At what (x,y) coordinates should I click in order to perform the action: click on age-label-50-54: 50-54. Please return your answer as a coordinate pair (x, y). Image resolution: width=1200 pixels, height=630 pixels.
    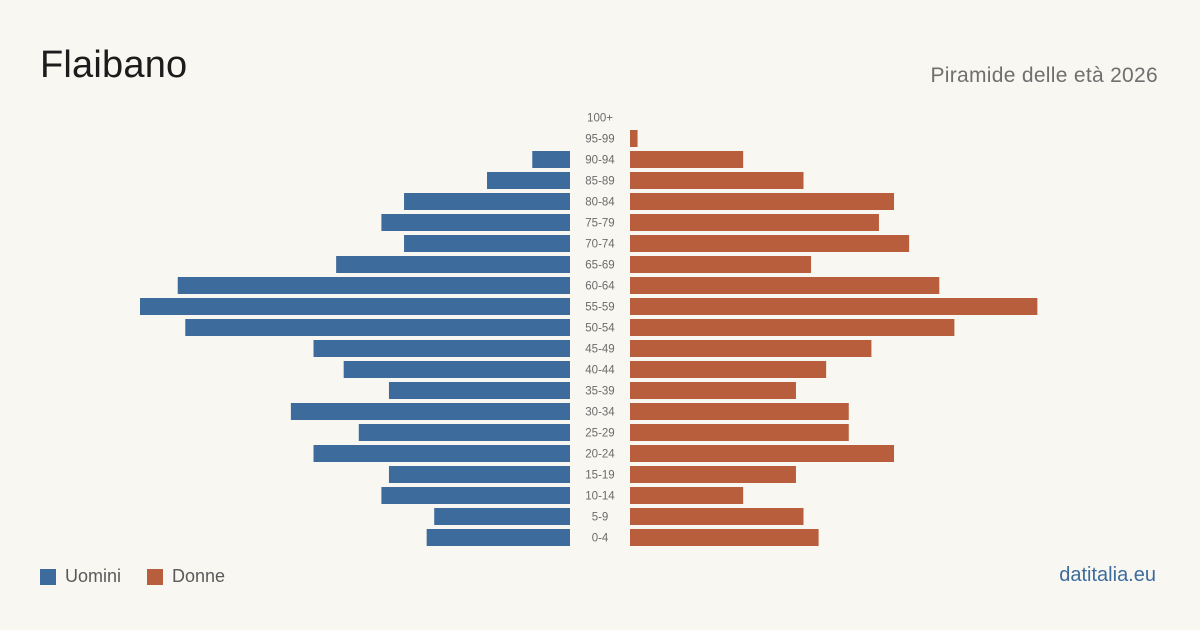
    Looking at the image, I should click on (600, 329).